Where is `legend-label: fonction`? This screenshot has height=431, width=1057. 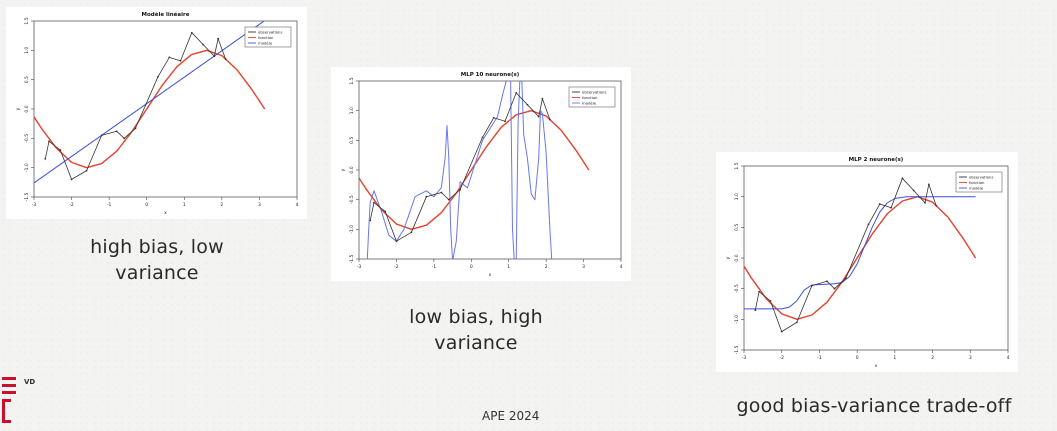
legend-label: fonction is located at coordinates (590, 97).